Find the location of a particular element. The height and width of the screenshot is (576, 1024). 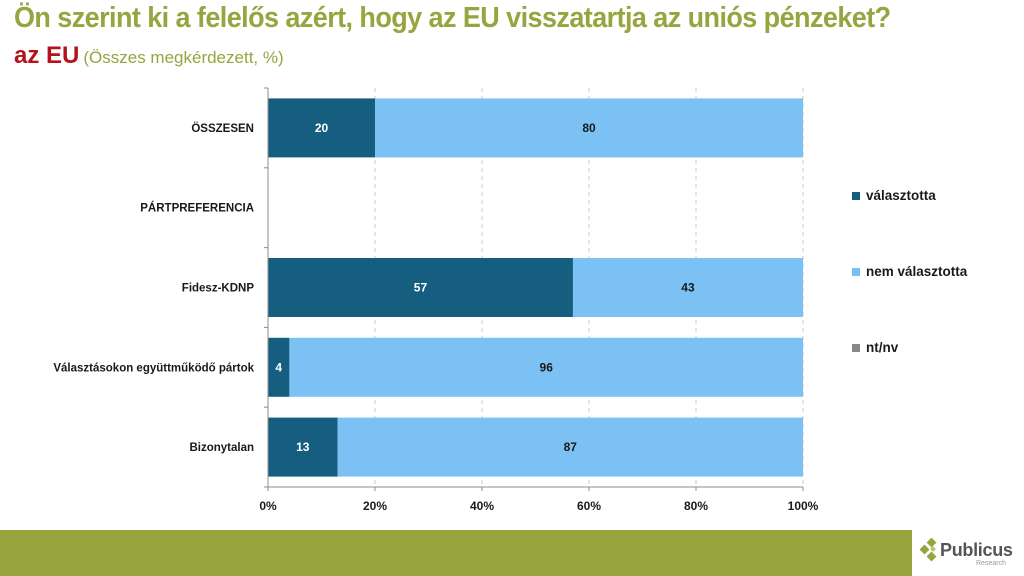

bar-data-label: 80 is located at coordinates (589, 128).